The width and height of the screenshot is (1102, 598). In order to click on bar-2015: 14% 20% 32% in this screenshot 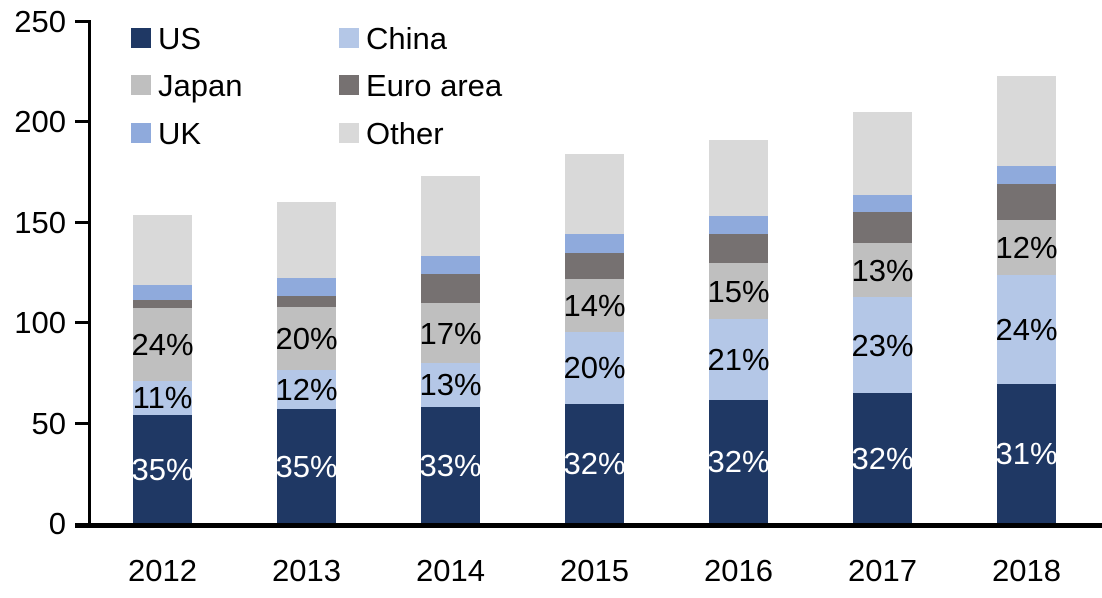, I will do `click(594, 338)`.